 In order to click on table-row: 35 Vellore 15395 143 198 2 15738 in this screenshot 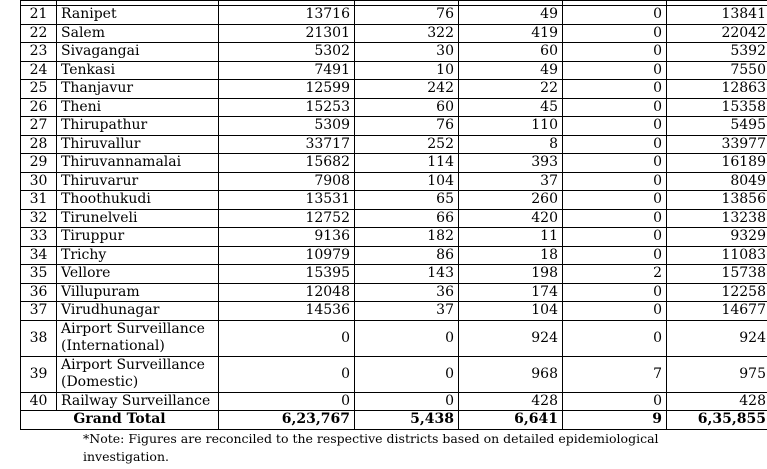, I will do `click(393, 274)`.